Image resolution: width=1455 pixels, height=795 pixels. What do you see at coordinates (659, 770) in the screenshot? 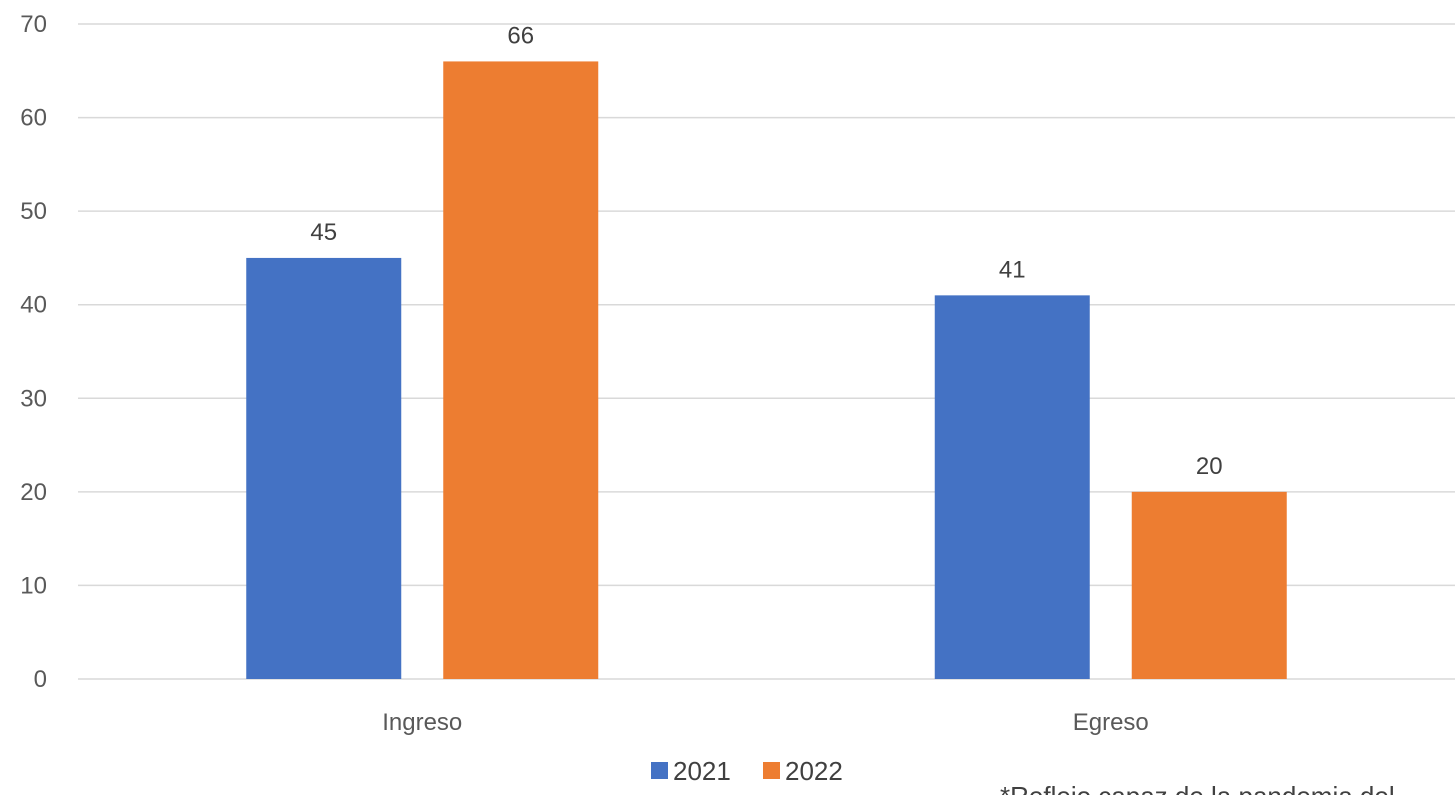
I see `legend-swatch-2021` at bounding box center [659, 770].